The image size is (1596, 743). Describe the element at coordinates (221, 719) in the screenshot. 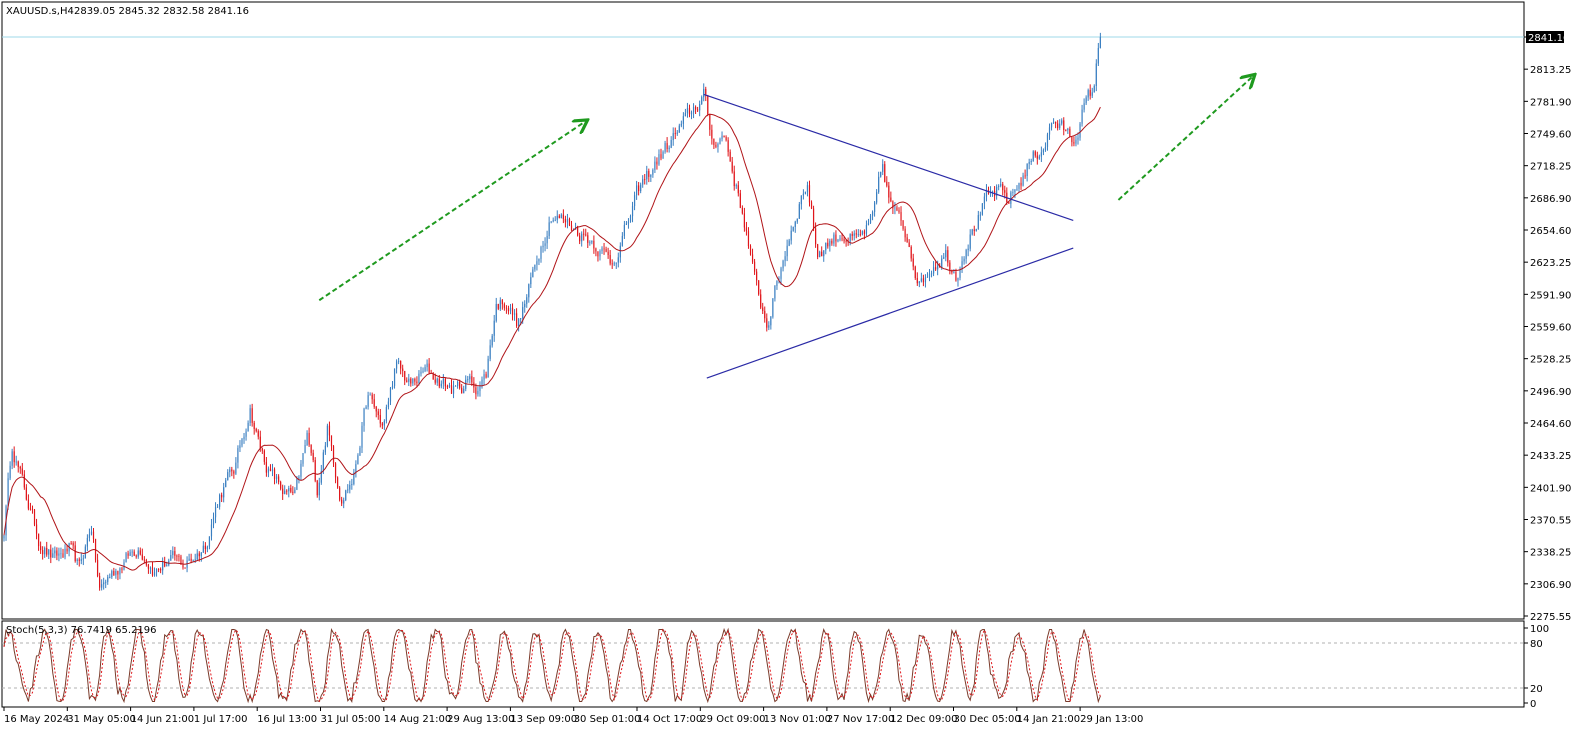

I see `time-tick-label: 1 Jul 17:00` at that location.